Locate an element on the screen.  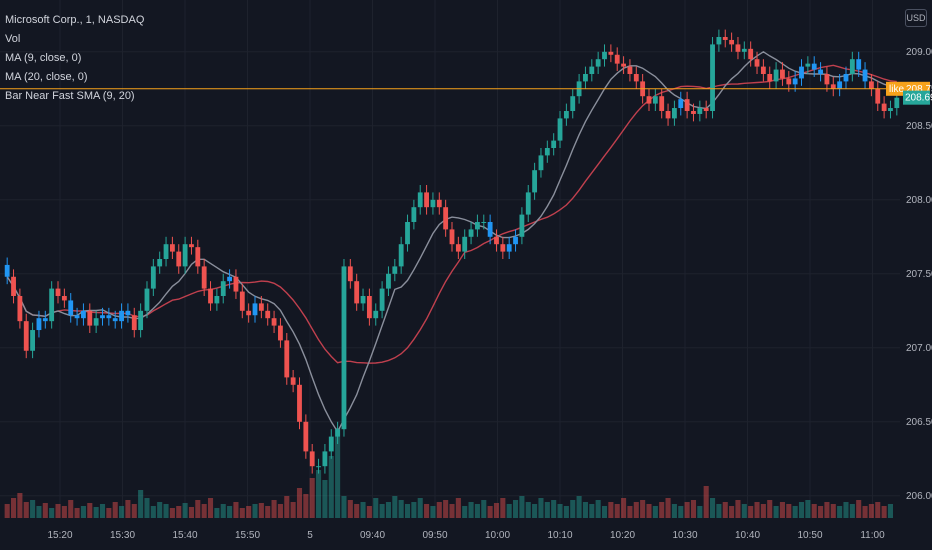
legend-indicator: Bar Near Fast SMA (9, 20) is located at coordinates (70, 96).